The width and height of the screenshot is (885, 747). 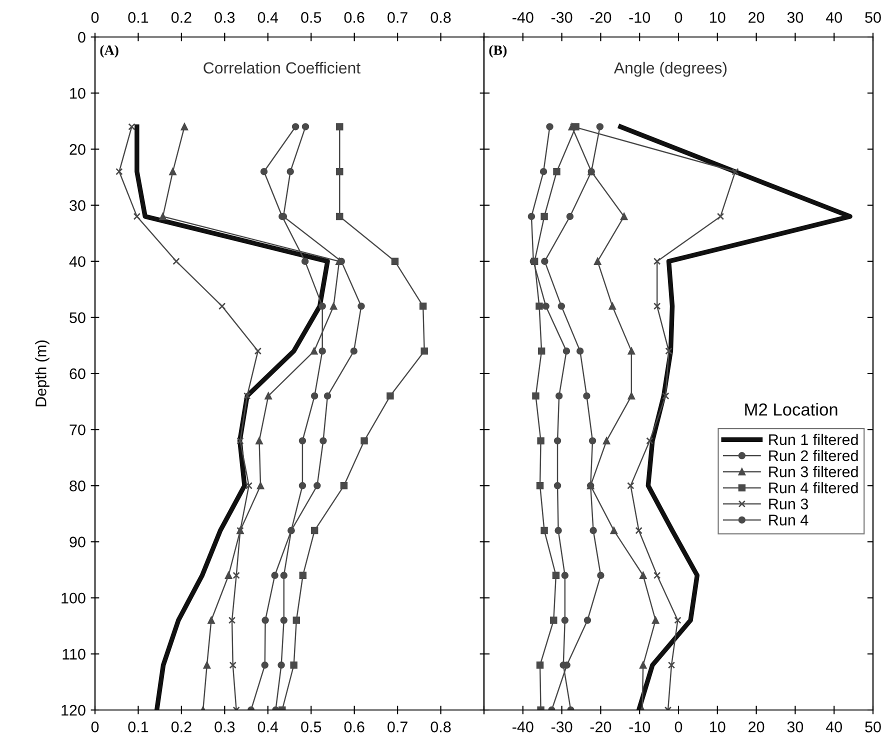 I want to click on y-tick-label: 100, so click(x=74, y=598).